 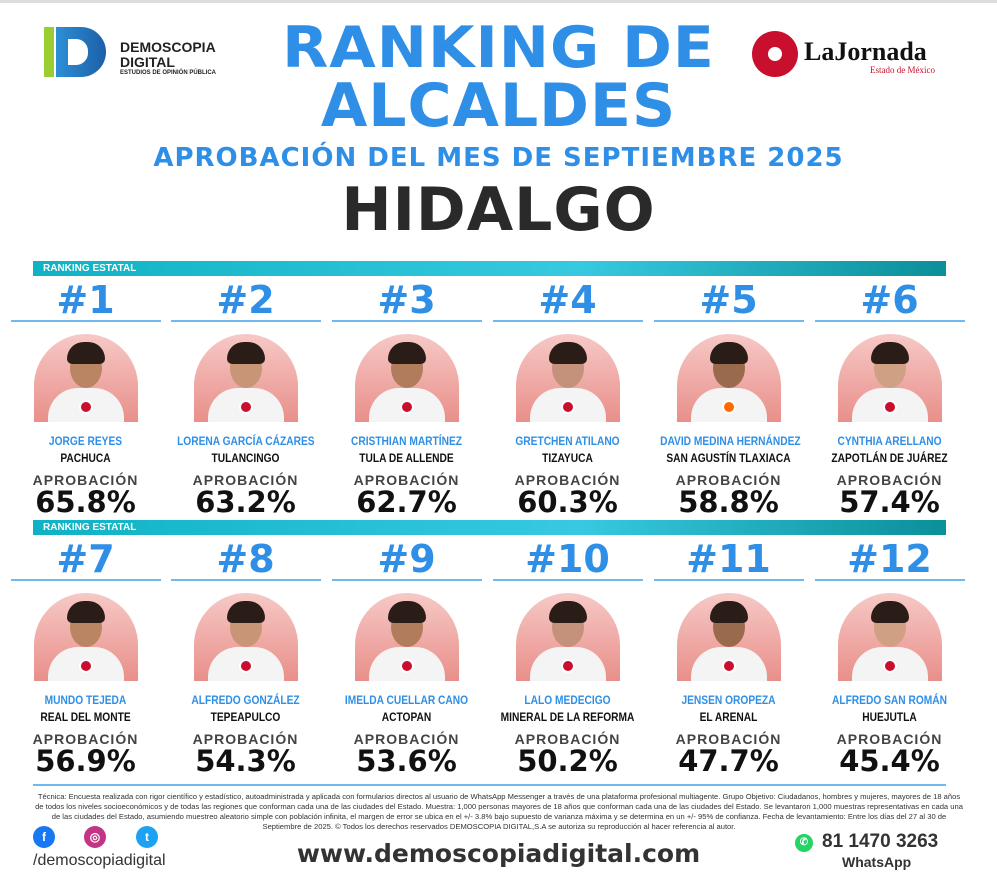 What do you see at coordinates (85, 559) in the screenshot?
I see `rank-number: #7` at bounding box center [85, 559].